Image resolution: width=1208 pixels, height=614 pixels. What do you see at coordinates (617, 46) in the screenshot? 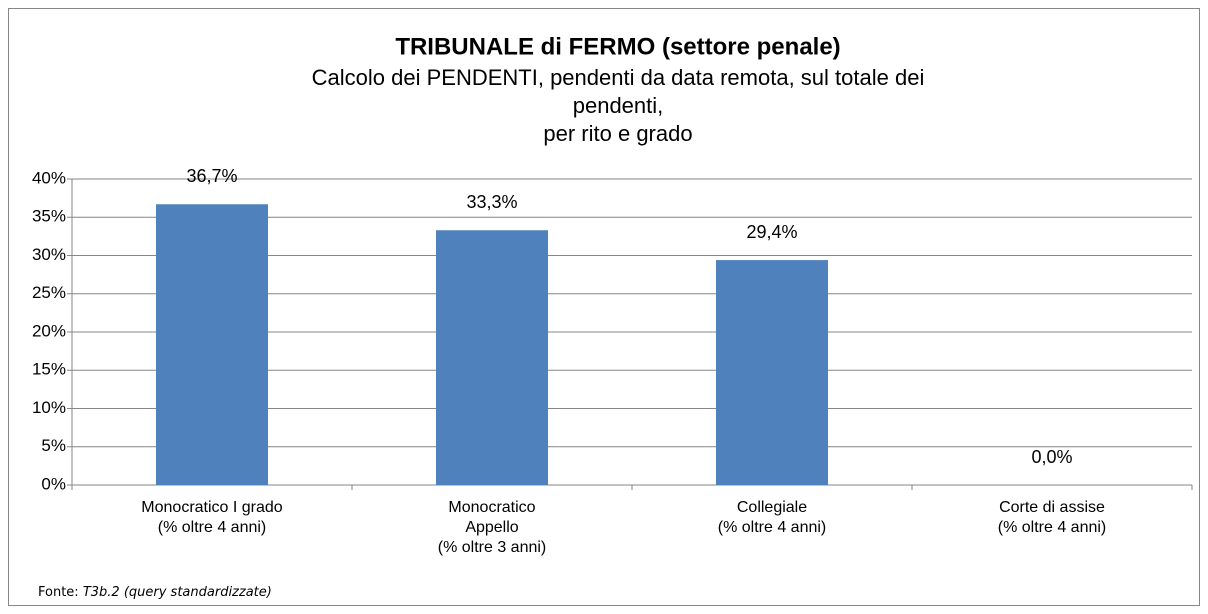
I see `chart-title: TRIBUNALE di FERMO (settore penale)` at bounding box center [617, 46].